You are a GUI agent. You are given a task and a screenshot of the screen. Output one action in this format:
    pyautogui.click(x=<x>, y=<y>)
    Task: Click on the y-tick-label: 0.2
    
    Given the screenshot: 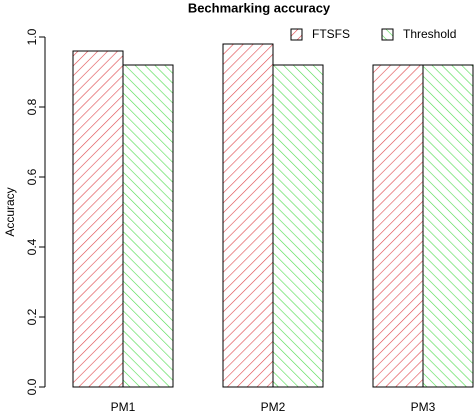 What is the action you would take?
    pyautogui.click(x=32, y=316)
    